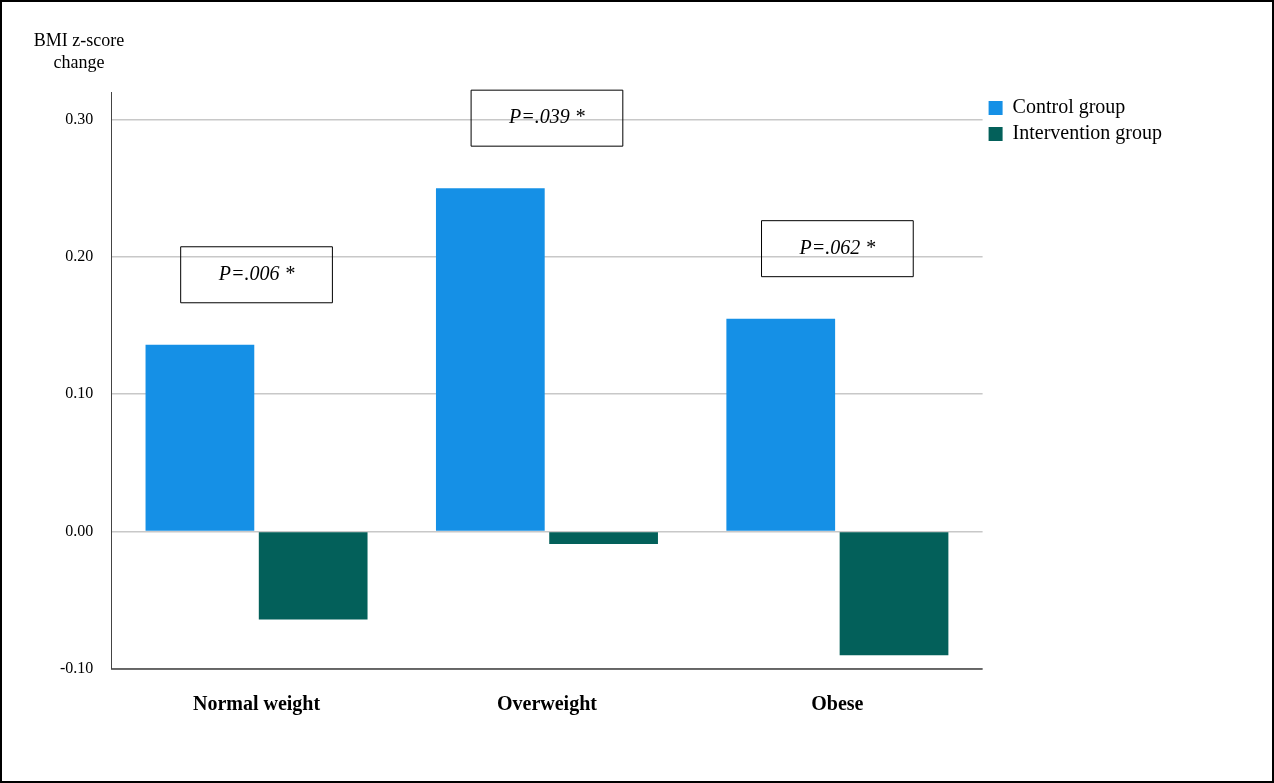 The image size is (1274, 783). I want to click on x-tick-label: Normal weight, so click(256, 704).